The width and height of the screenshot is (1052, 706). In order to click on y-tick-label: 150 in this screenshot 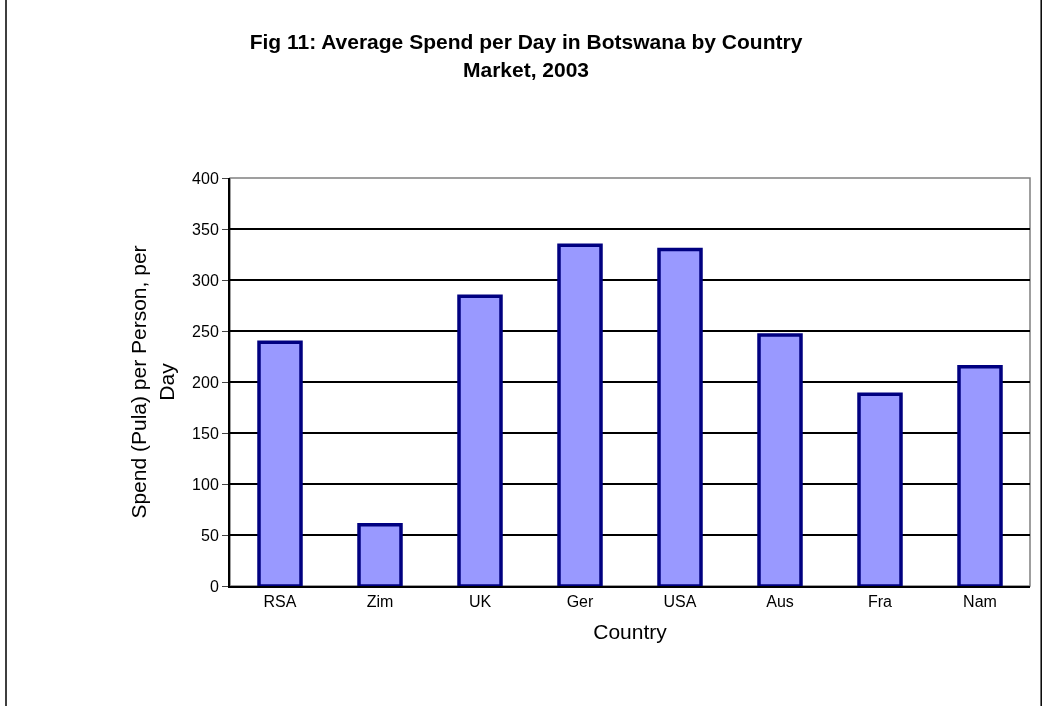, I will do `click(205, 433)`.